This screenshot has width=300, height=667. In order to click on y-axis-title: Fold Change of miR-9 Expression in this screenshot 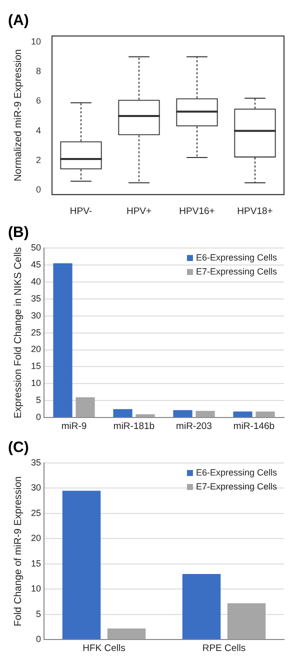, I will do `click(18, 551)`.